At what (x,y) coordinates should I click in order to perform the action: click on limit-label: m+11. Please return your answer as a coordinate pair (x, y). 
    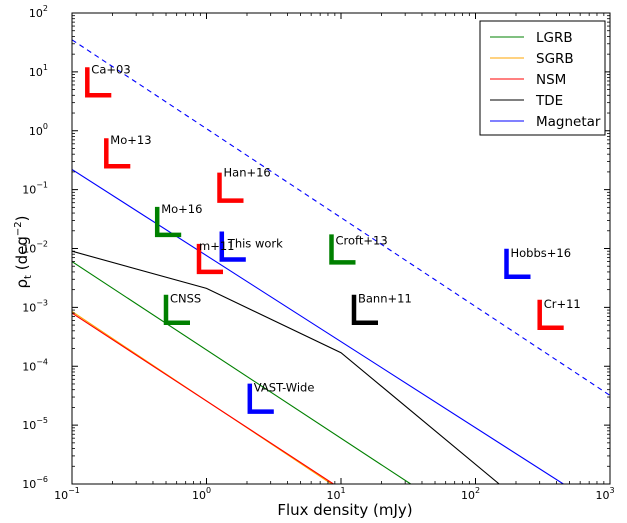
    Looking at the image, I should click on (216, 246).